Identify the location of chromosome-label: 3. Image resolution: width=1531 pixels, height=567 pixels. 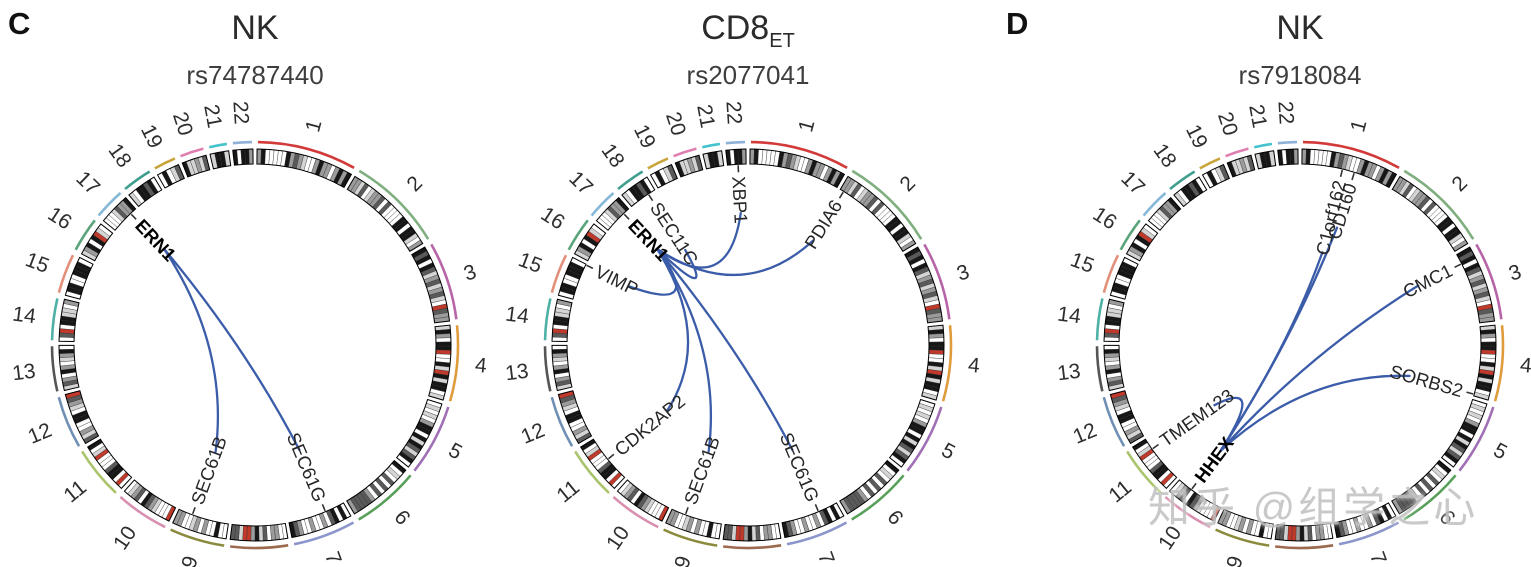
(1515, 273).